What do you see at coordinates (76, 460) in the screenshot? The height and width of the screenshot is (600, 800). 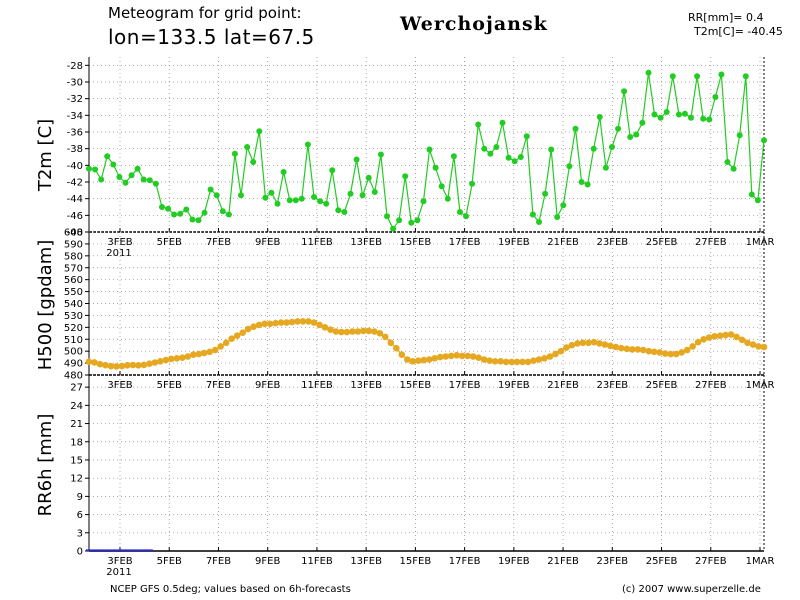 I see `y-tick-label: 15` at bounding box center [76, 460].